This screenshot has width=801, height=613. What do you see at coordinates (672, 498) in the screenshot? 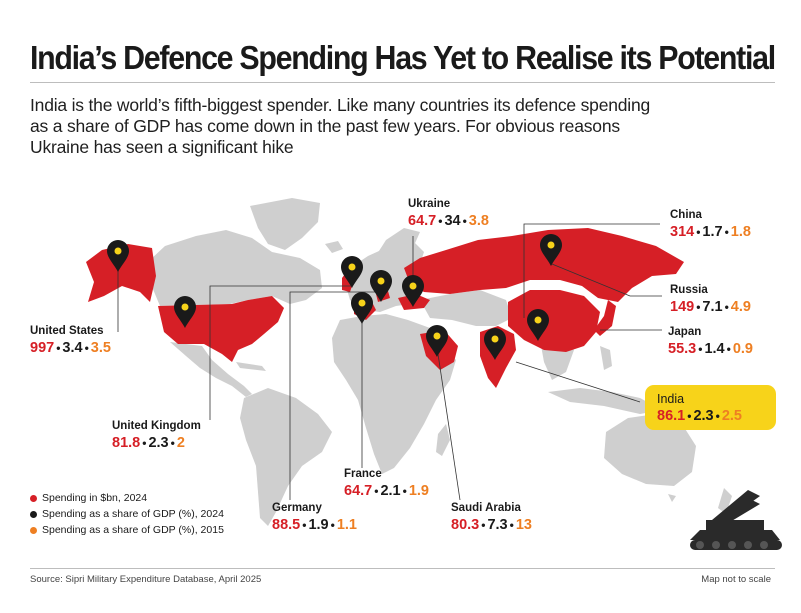
I see `tasmania-shape` at bounding box center [672, 498].